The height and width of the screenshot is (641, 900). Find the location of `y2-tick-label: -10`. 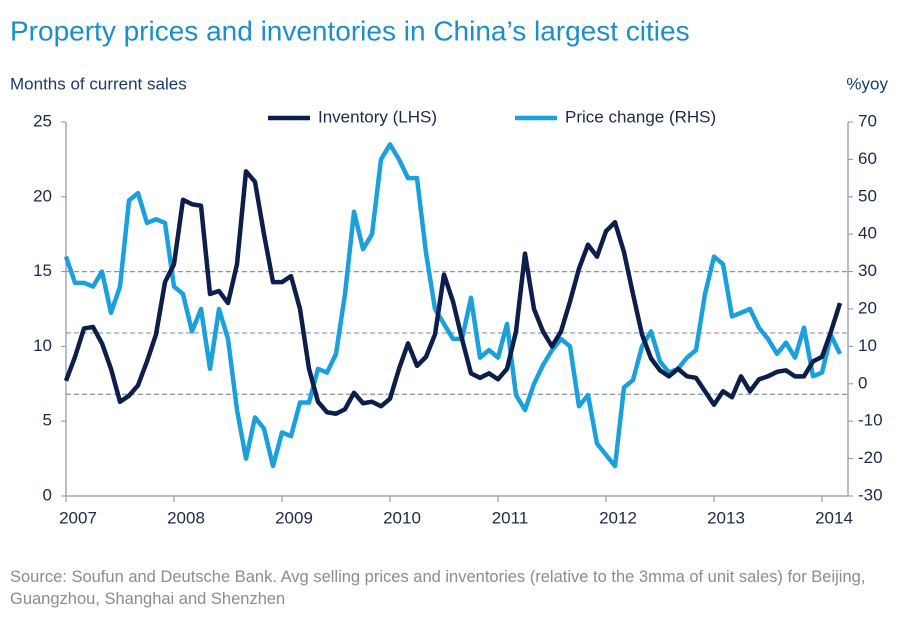

y2-tick-label: -10 is located at coordinates (870, 420).